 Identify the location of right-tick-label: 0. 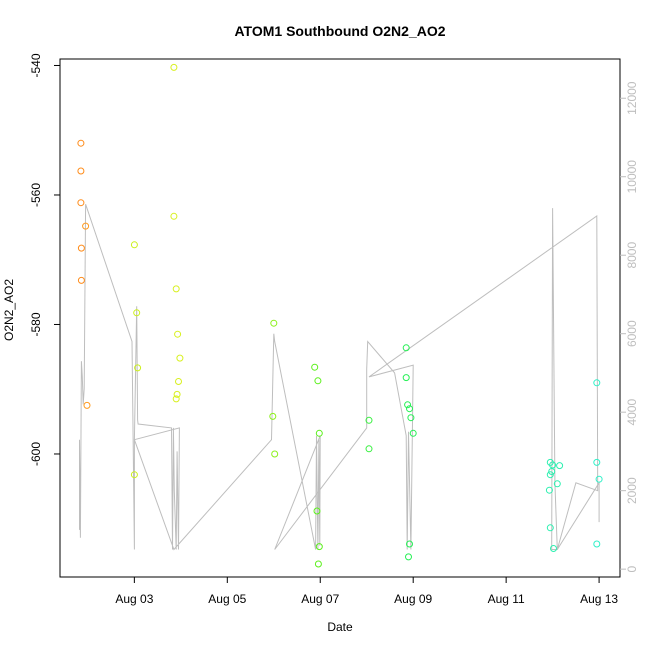
(632, 569).